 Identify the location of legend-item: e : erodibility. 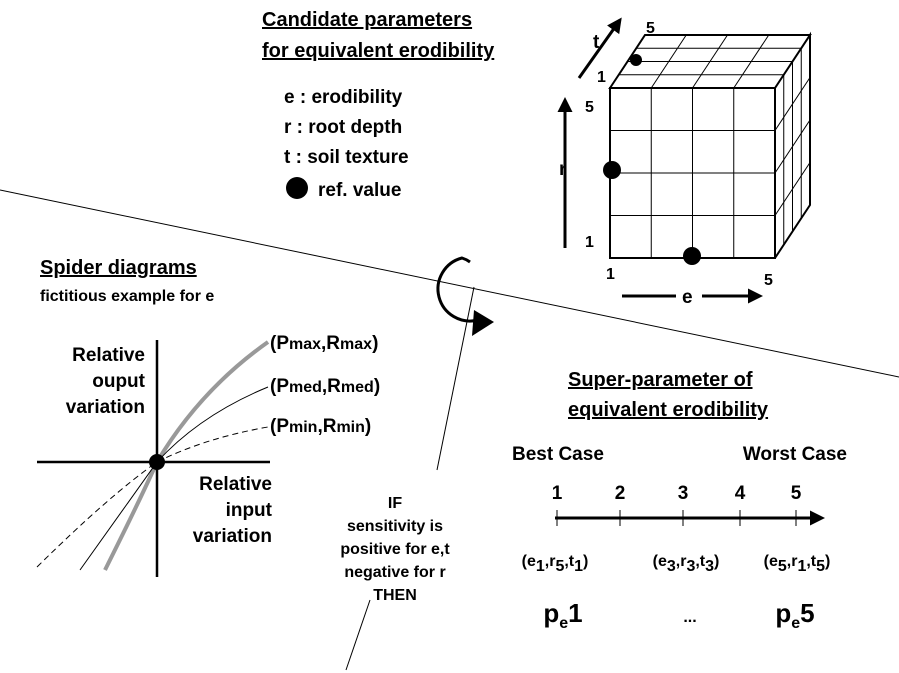
(343, 97).